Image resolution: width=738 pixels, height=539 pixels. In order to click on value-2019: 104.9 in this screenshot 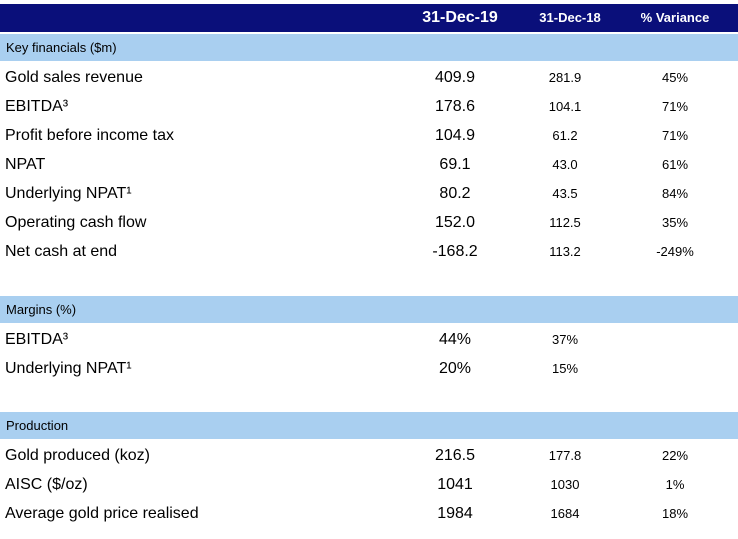, I will do `click(455, 135)`.